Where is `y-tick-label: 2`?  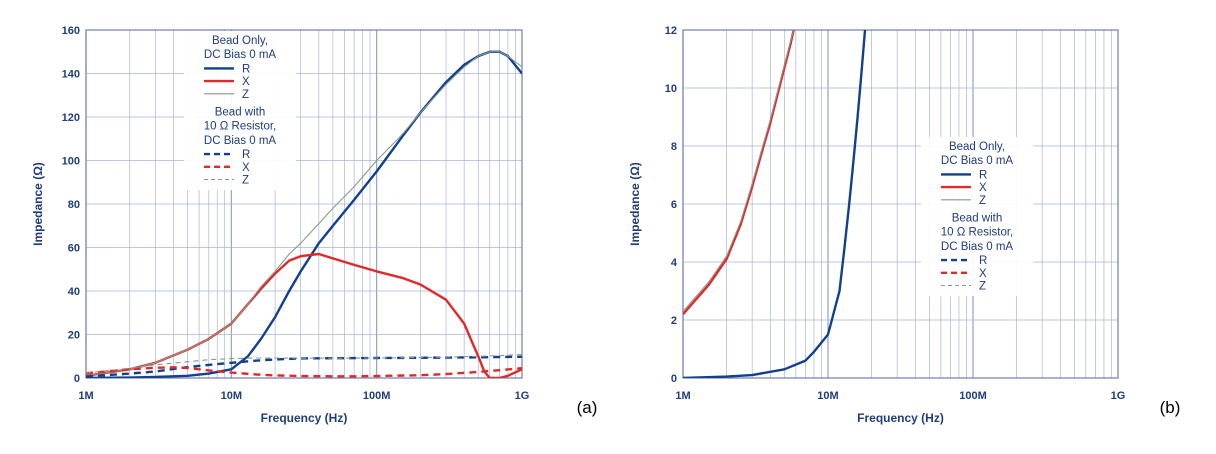 y-tick-label: 2 is located at coordinates (674, 321).